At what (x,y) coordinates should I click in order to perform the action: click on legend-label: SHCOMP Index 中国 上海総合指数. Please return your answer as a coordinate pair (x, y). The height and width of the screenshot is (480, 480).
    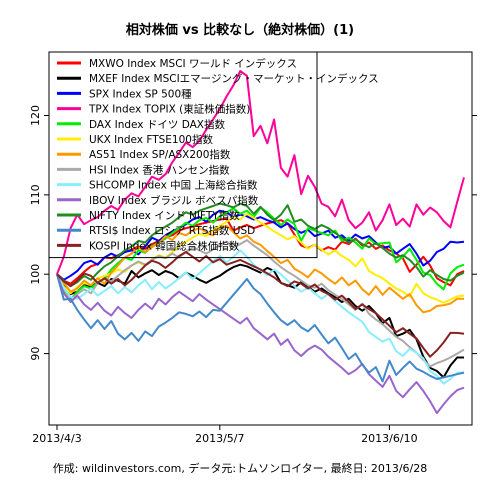
    Looking at the image, I should click on (173, 185).